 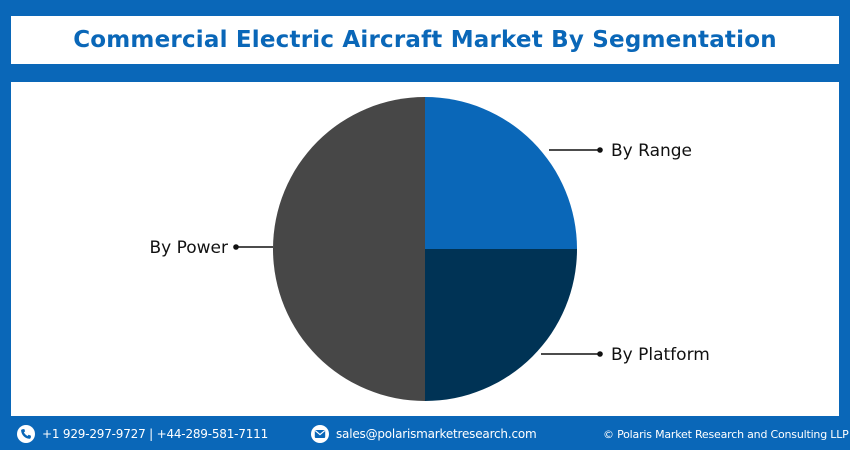 What do you see at coordinates (320, 434) in the screenshot?
I see `email-icon` at bounding box center [320, 434].